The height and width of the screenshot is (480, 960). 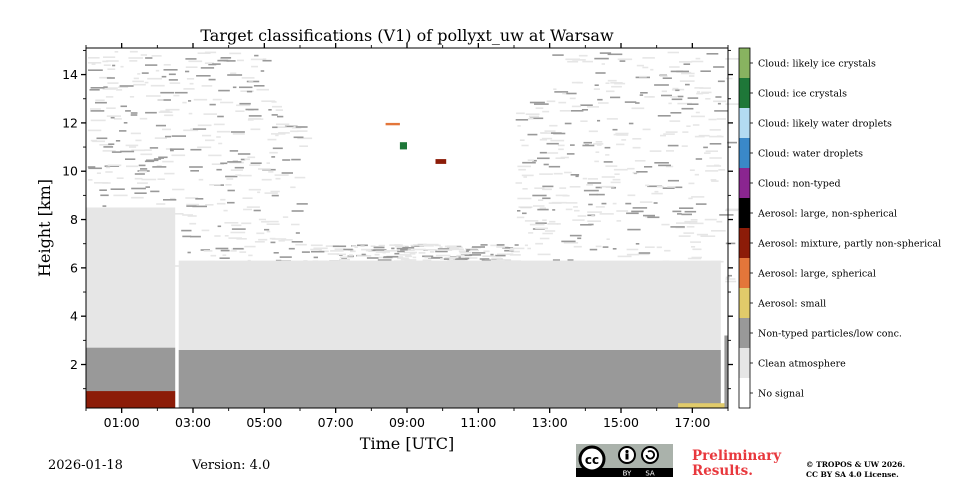 I want to click on by-icon-head, so click(x=627, y=451).